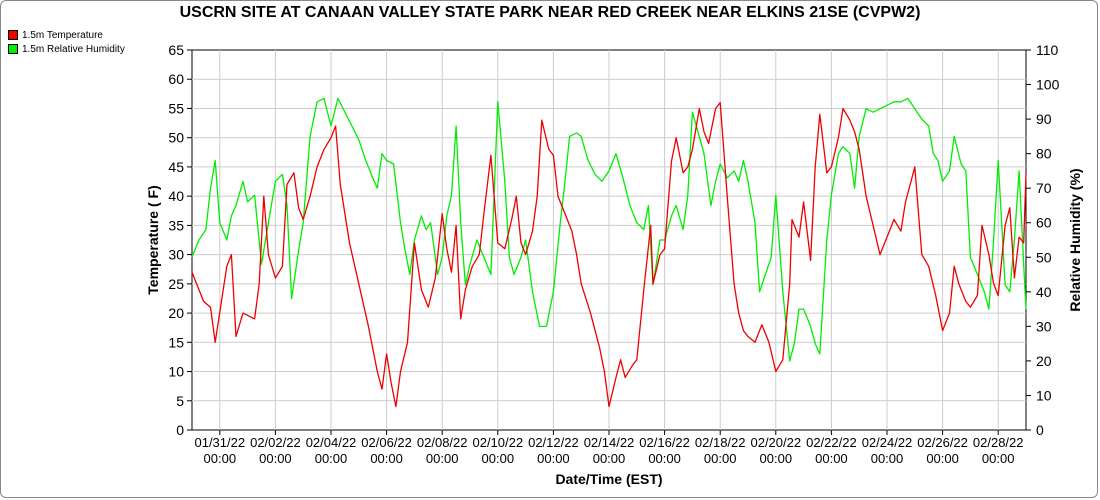  What do you see at coordinates (176, 196) in the screenshot?
I see `y-tick-label-left: 40` at bounding box center [176, 196].